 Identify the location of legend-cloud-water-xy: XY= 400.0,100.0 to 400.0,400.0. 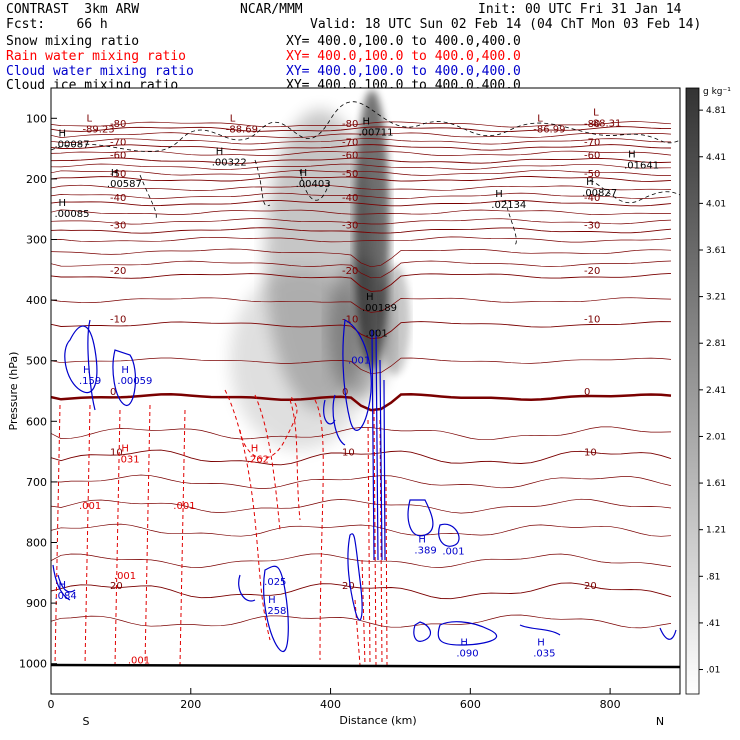
(403, 71).